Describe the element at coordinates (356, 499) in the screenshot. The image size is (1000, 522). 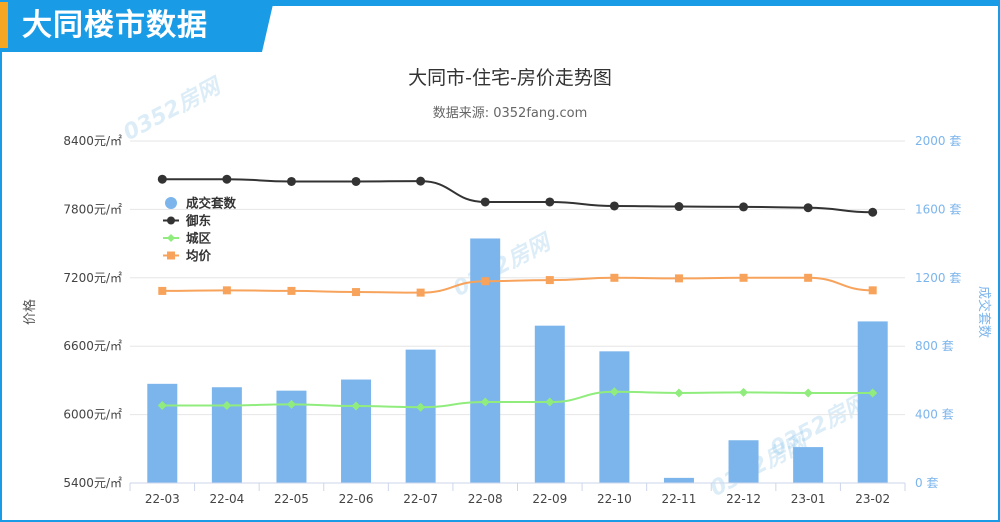
I see `x-tick-label: 22-06` at that location.